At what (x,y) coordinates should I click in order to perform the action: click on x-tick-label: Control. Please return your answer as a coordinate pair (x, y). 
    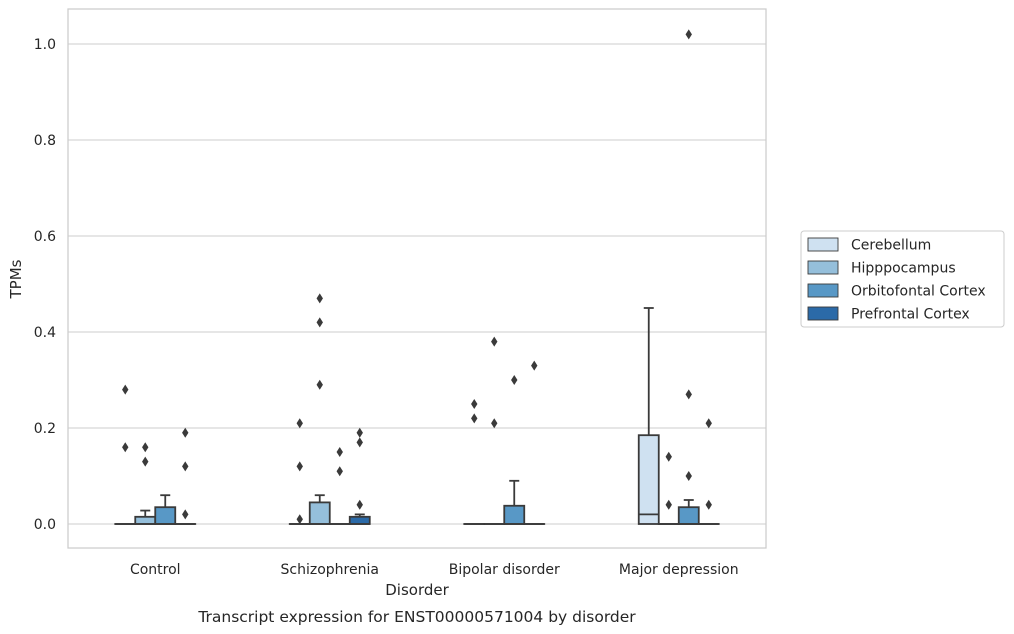
    Looking at the image, I should click on (155, 570).